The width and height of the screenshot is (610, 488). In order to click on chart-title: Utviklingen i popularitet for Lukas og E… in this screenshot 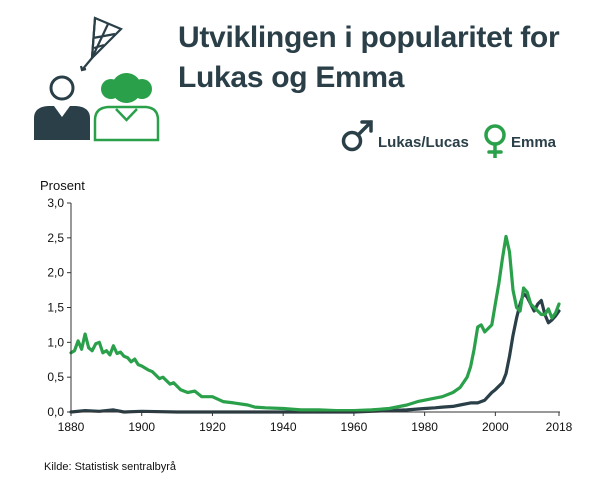, I will do `click(369, 57)`.